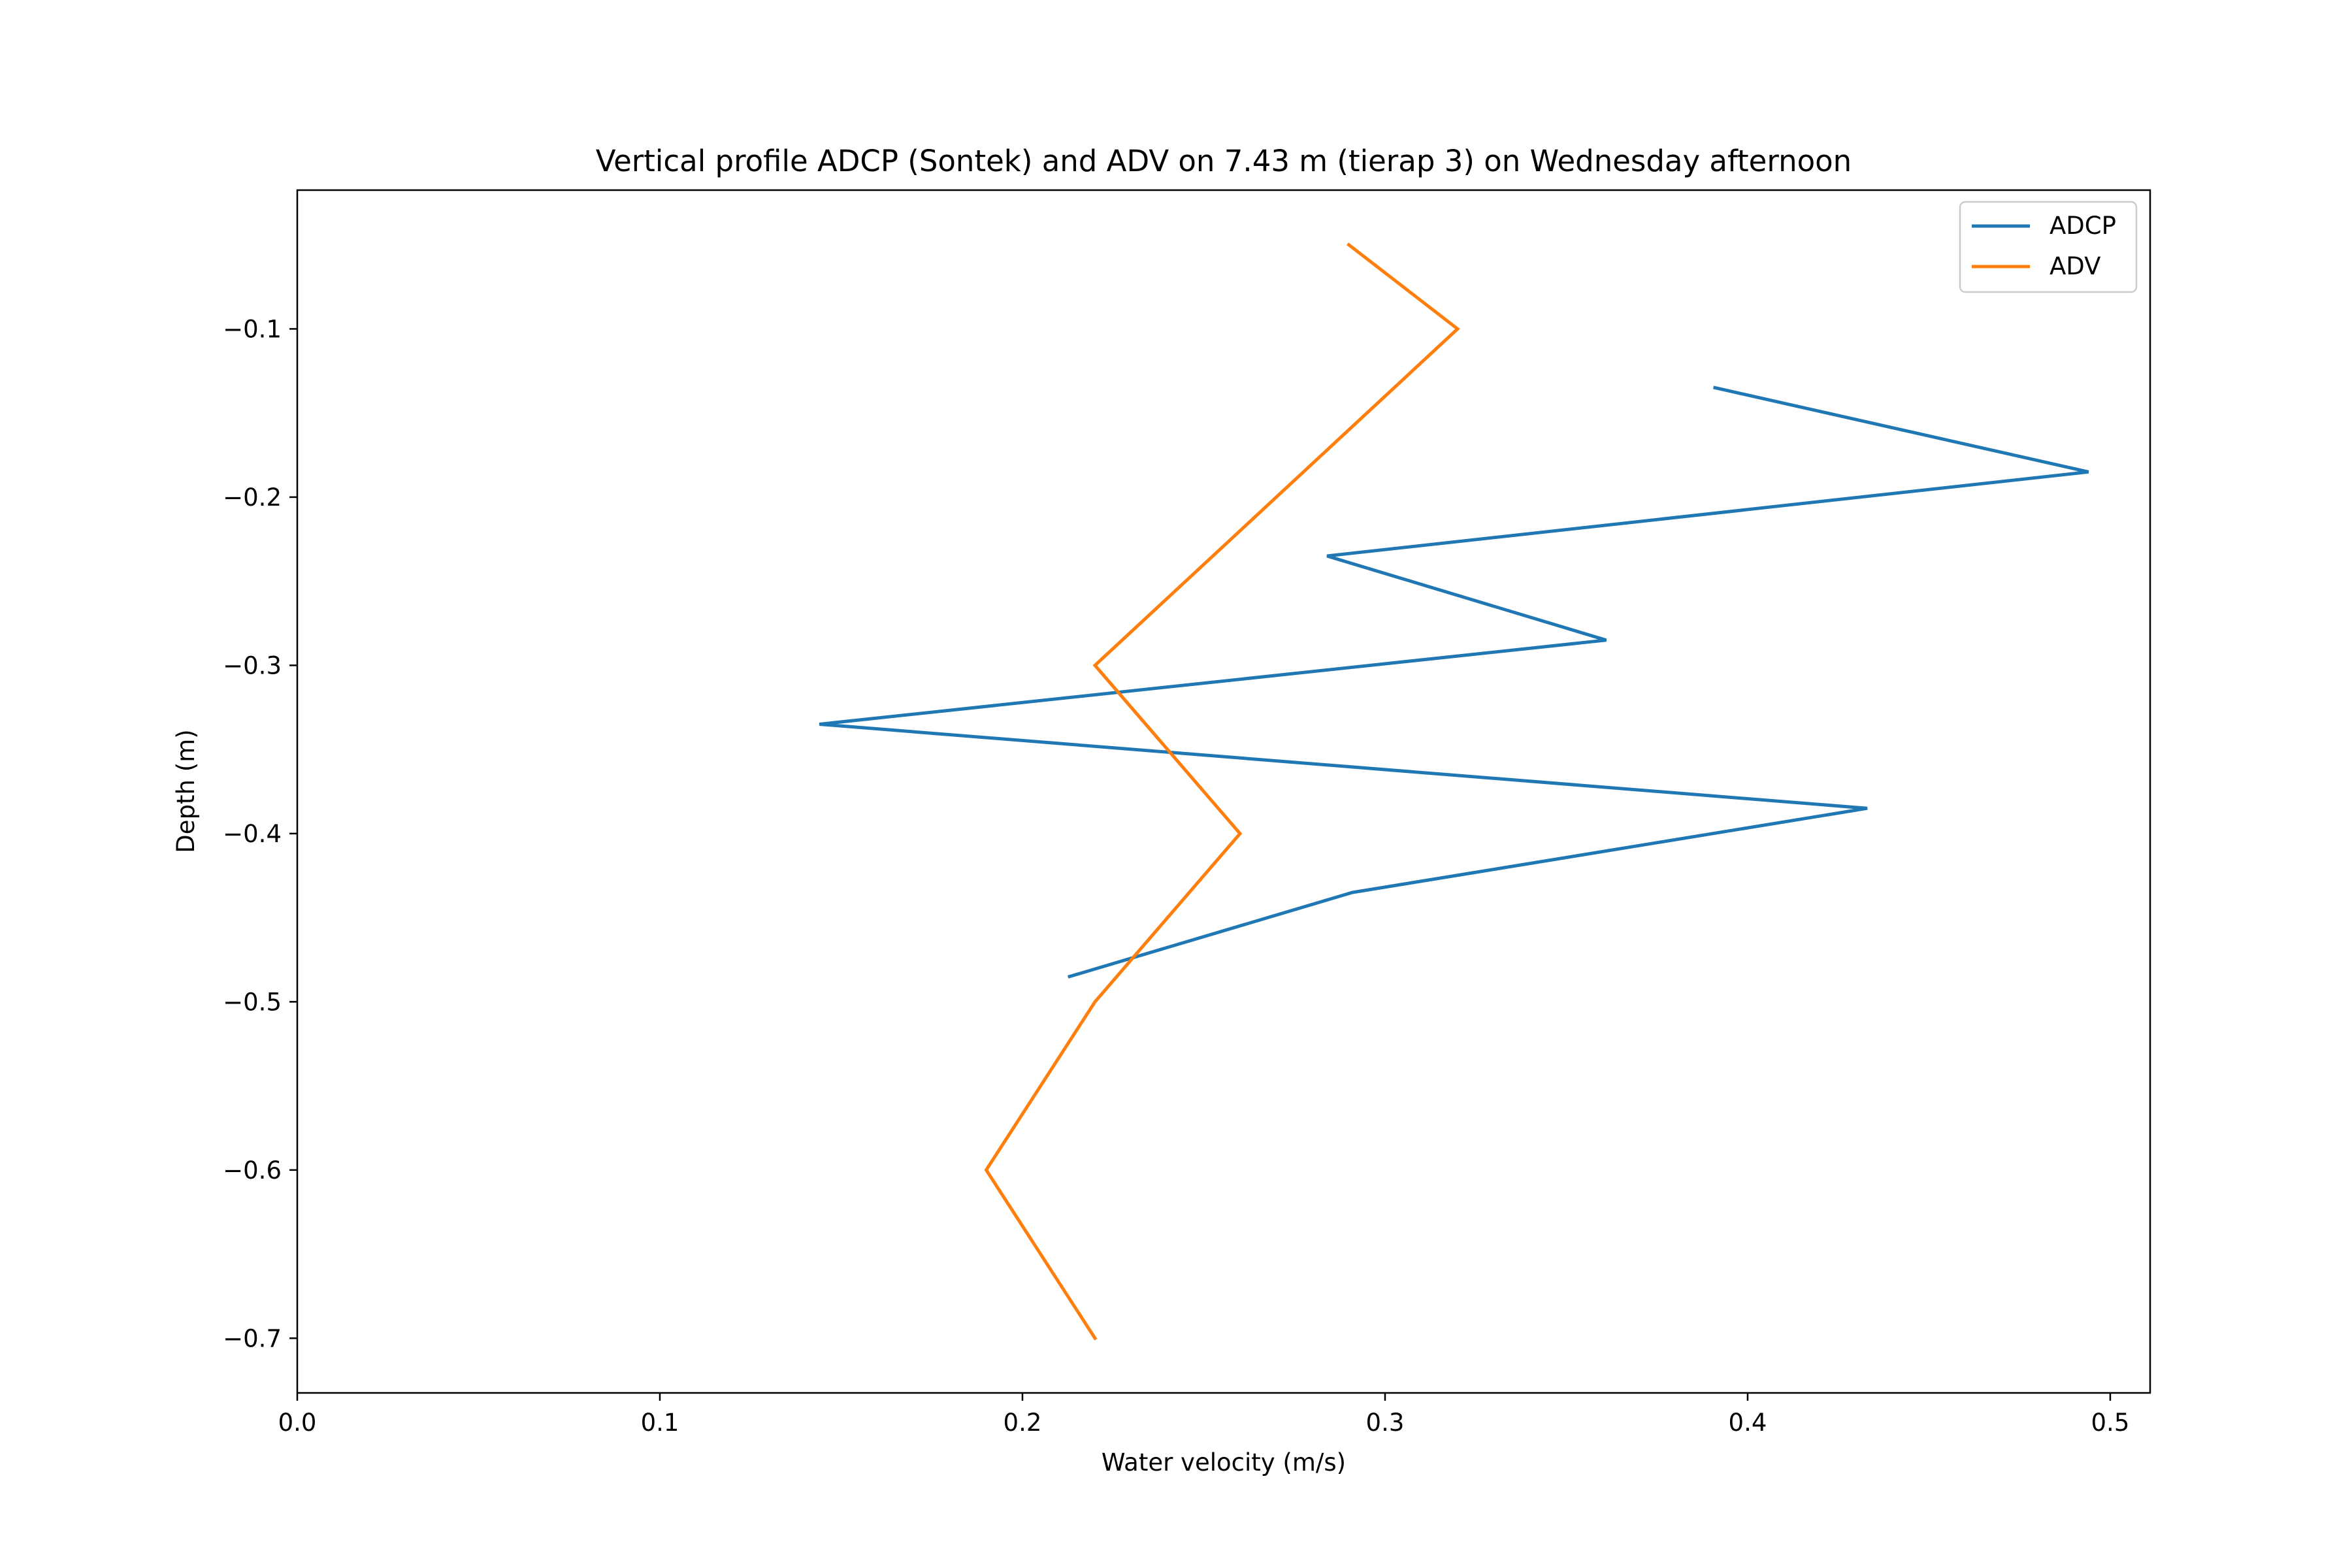  Describe the element at coordinates (2110, 1423) in the screenshot. I see `x-tick-label: 0.5` at that location.